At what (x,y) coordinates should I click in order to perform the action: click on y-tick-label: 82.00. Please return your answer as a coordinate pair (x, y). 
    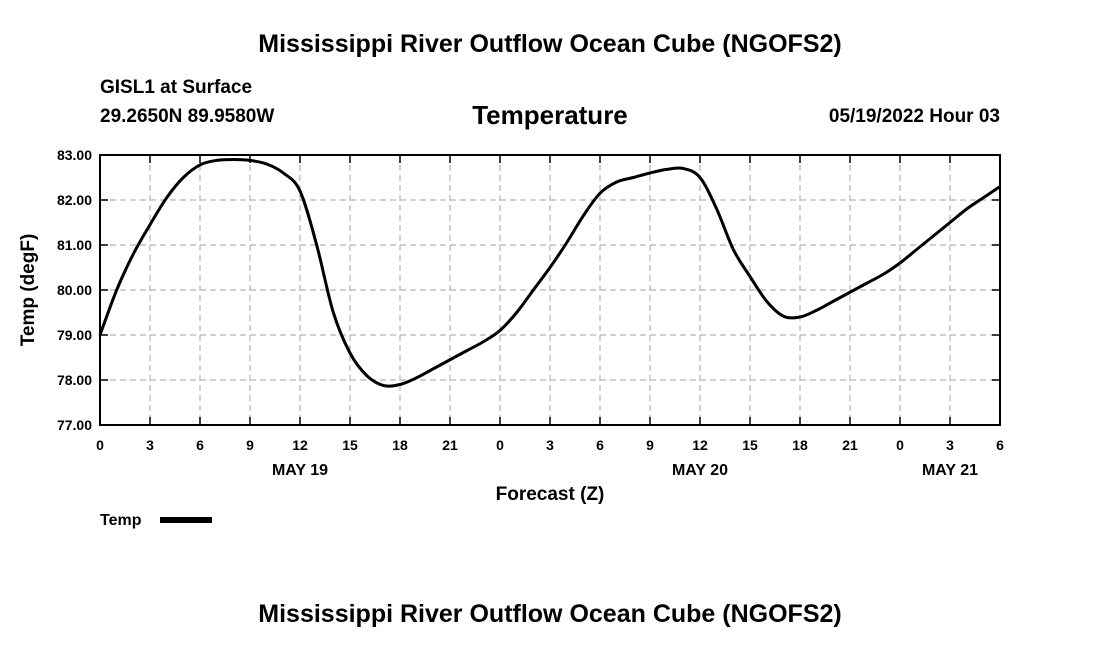
    Looking at the image, I should click on (74, 200).